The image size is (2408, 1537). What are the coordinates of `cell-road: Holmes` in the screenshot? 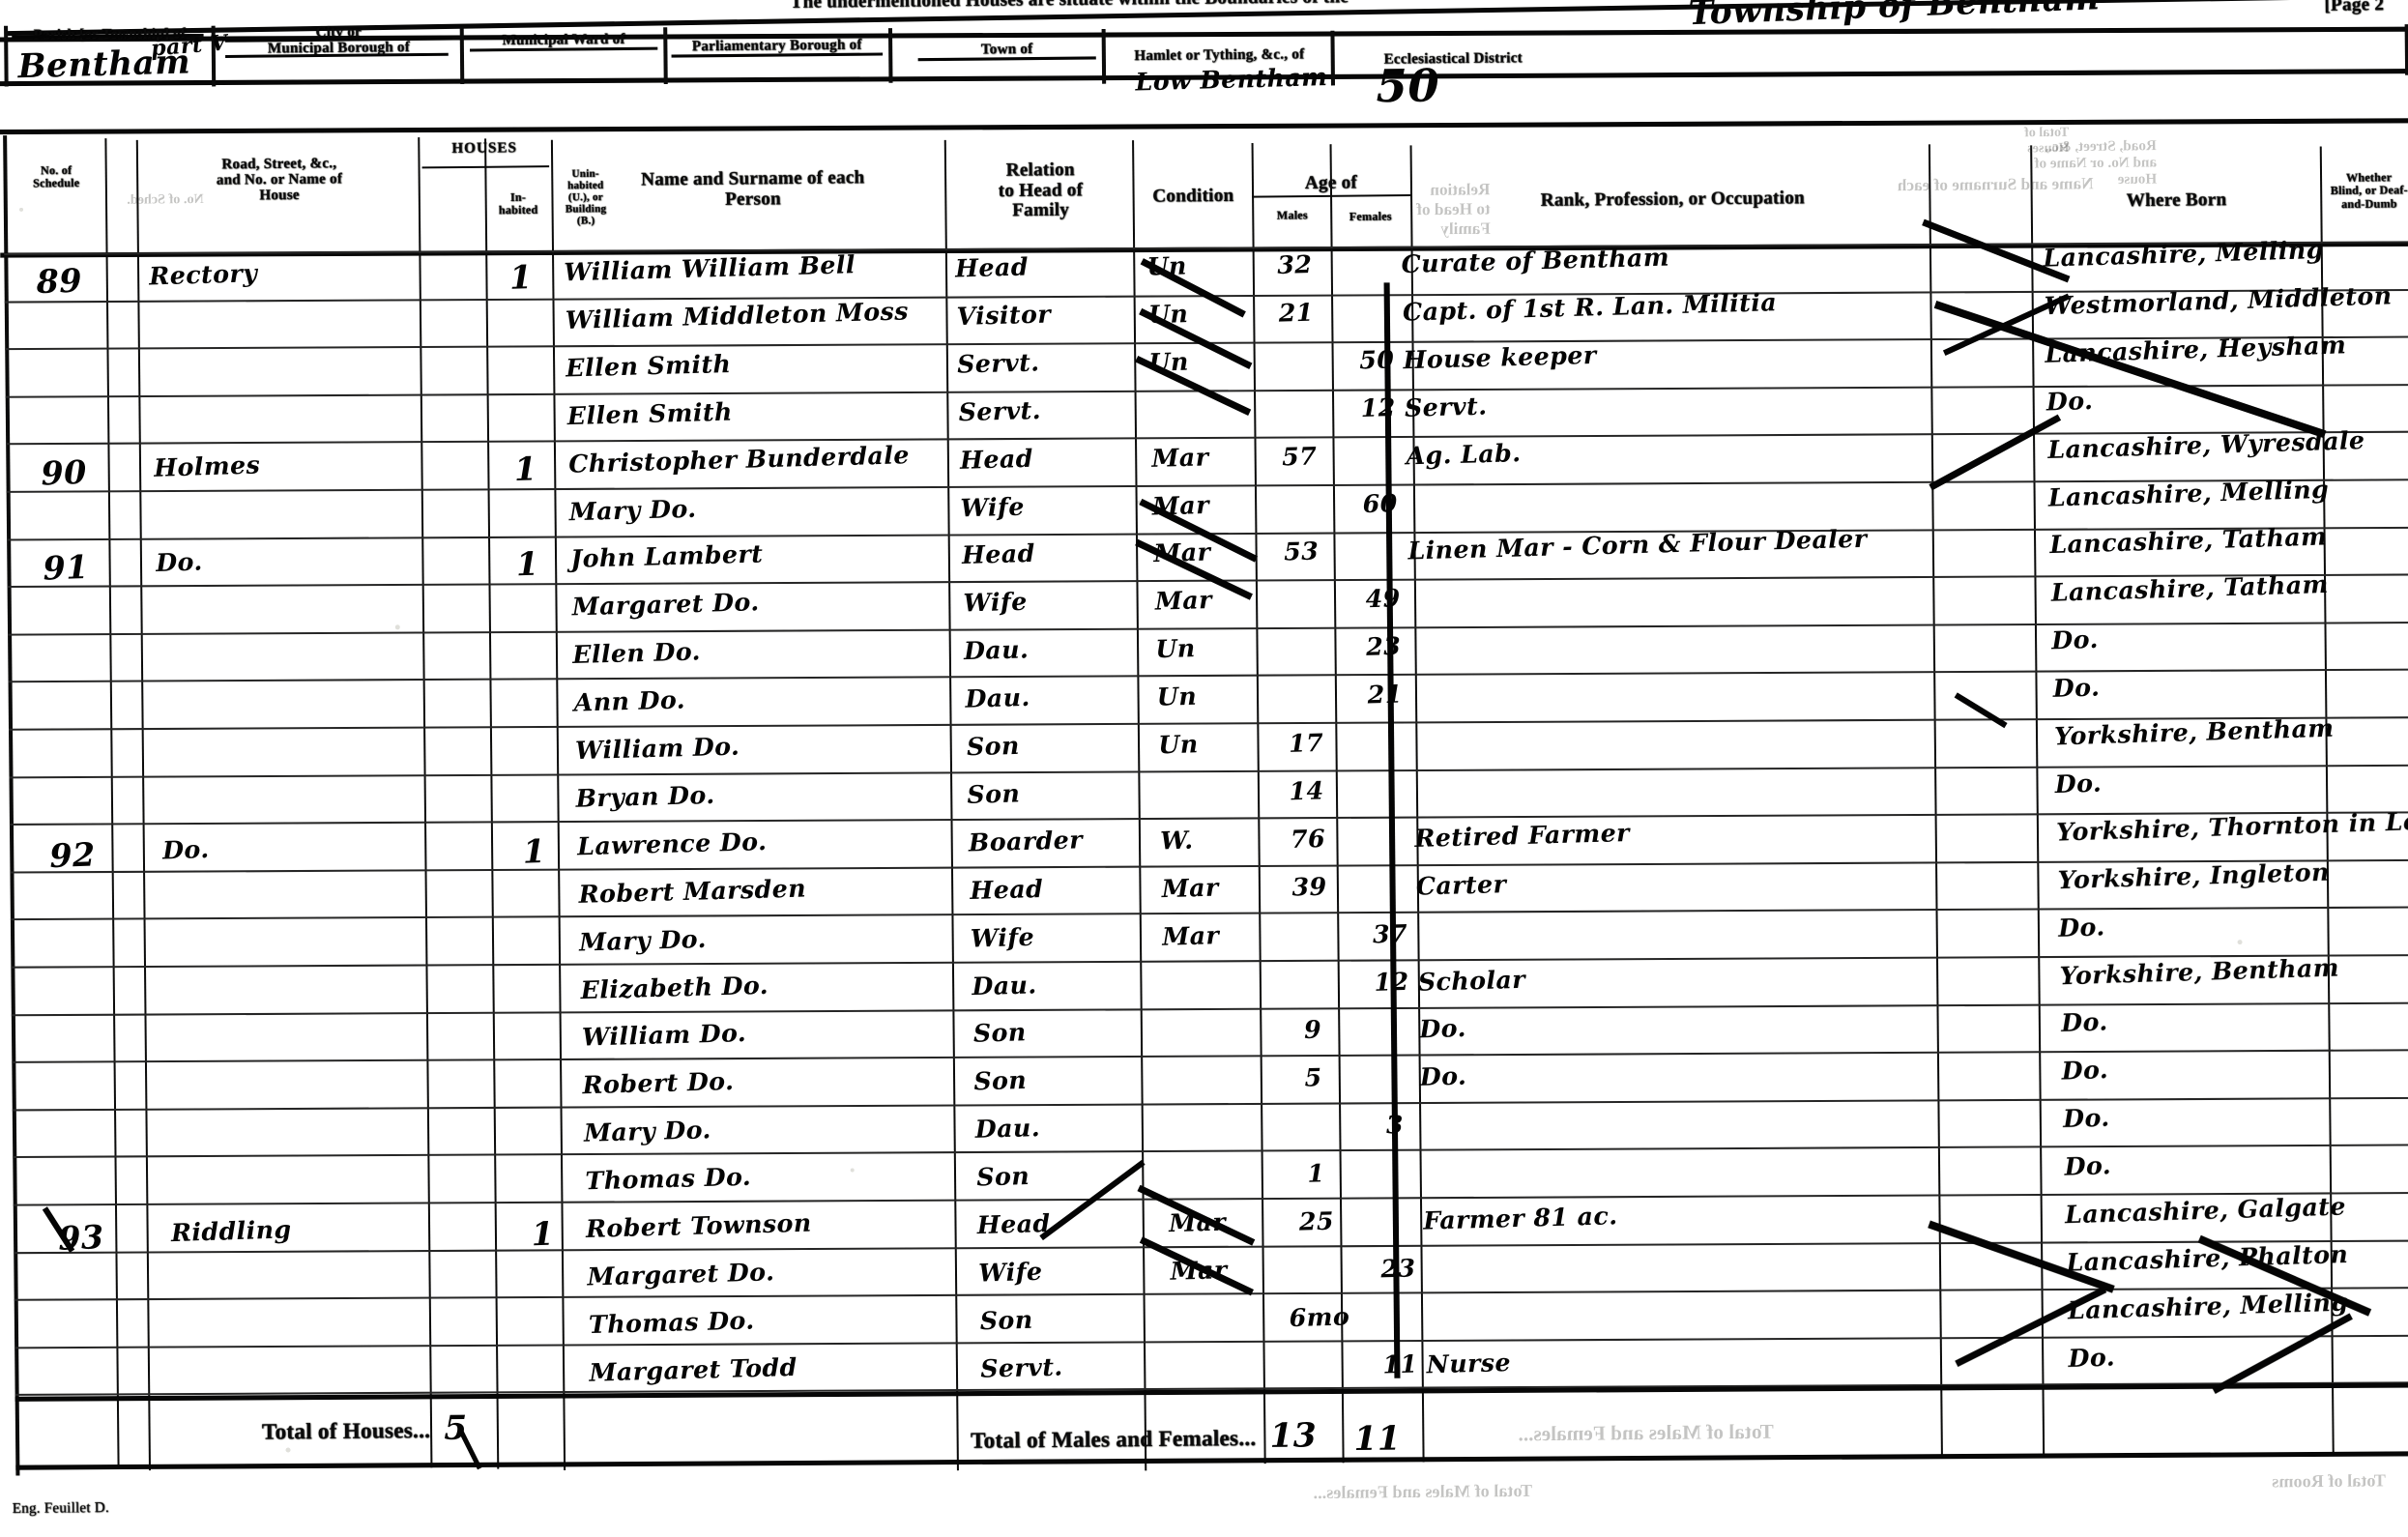 It's located at (284, 464).